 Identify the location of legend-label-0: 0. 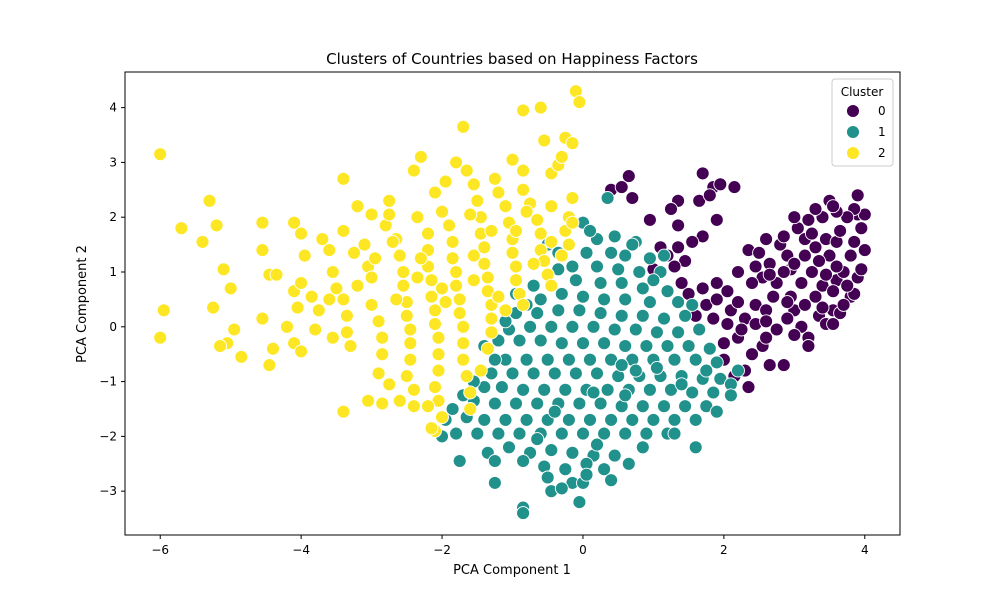
(882, 111).